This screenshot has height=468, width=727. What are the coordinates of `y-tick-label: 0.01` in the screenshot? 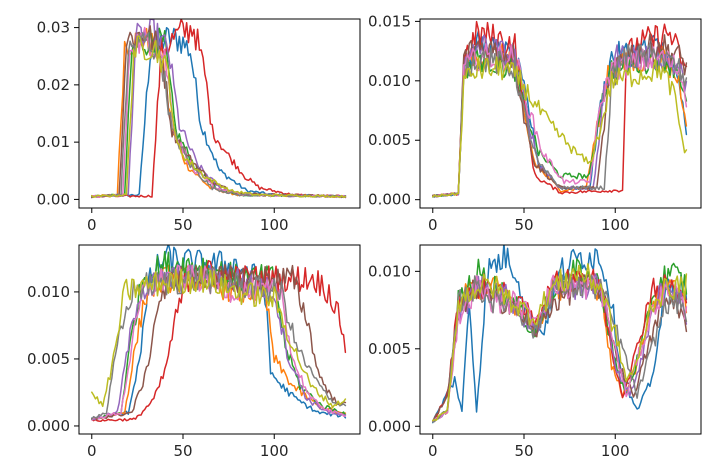 It's located at (53, 142).